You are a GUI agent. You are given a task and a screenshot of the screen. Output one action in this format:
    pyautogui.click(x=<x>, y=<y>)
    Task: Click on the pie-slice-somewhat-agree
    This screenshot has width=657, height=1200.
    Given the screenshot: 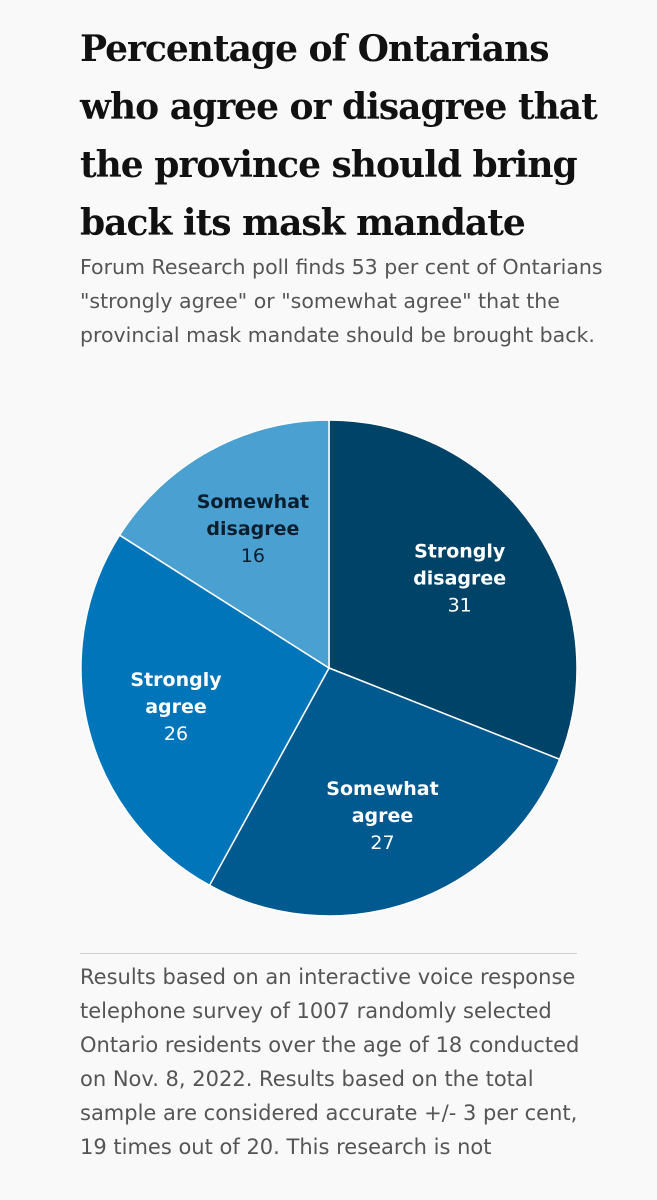 What is the action you would take?
    pyautogui.click(x=384, y=792)
    